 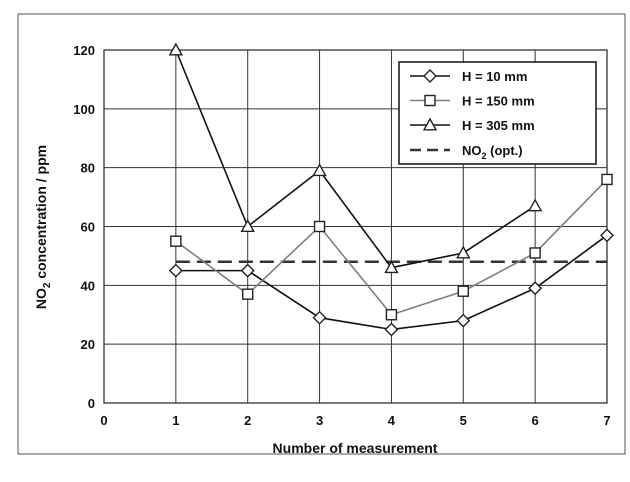 What do you see at coordinates (88, 168) in the screenshot?
I see `y-tick-label-80: 80` at bounding box center [88, 168].